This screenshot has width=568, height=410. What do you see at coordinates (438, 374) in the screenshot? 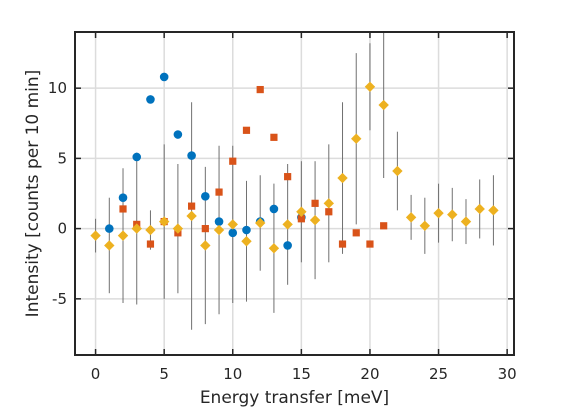
I see `x-tick-label: 25` at bounding box center [438, 374].